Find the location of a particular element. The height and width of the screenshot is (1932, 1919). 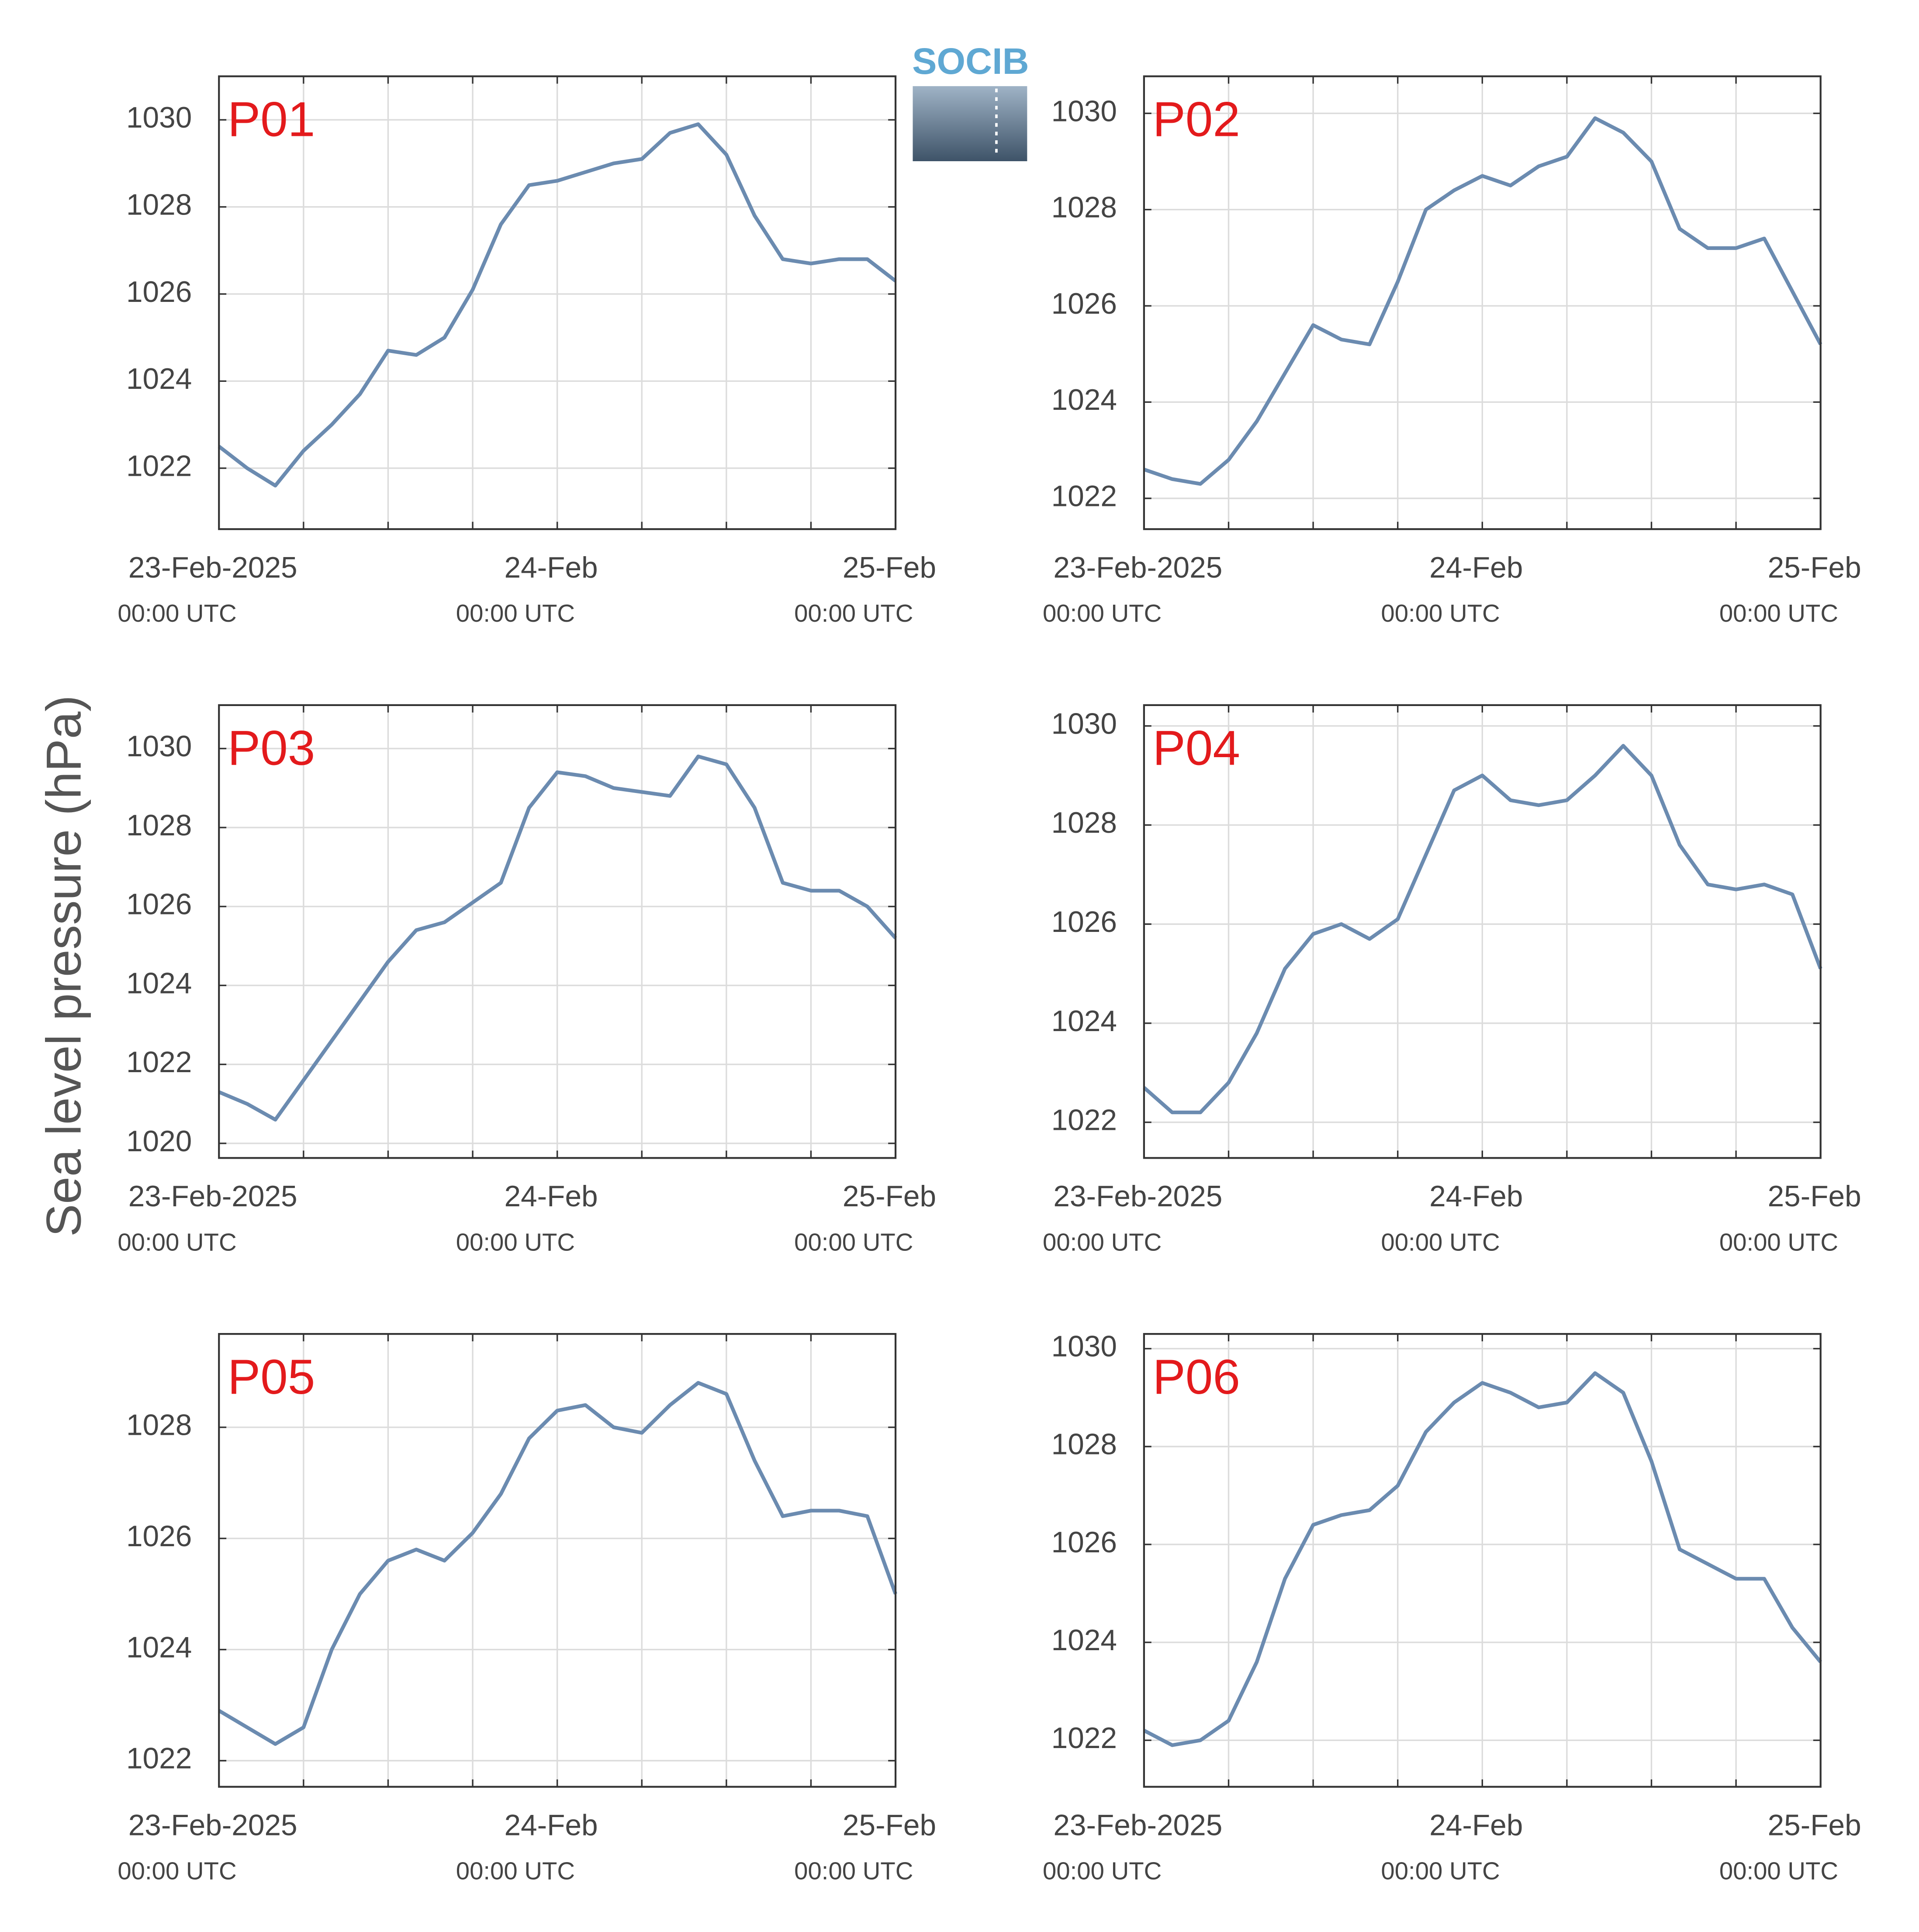

panel-title: P06 is located at coordinates (1196, 1376).